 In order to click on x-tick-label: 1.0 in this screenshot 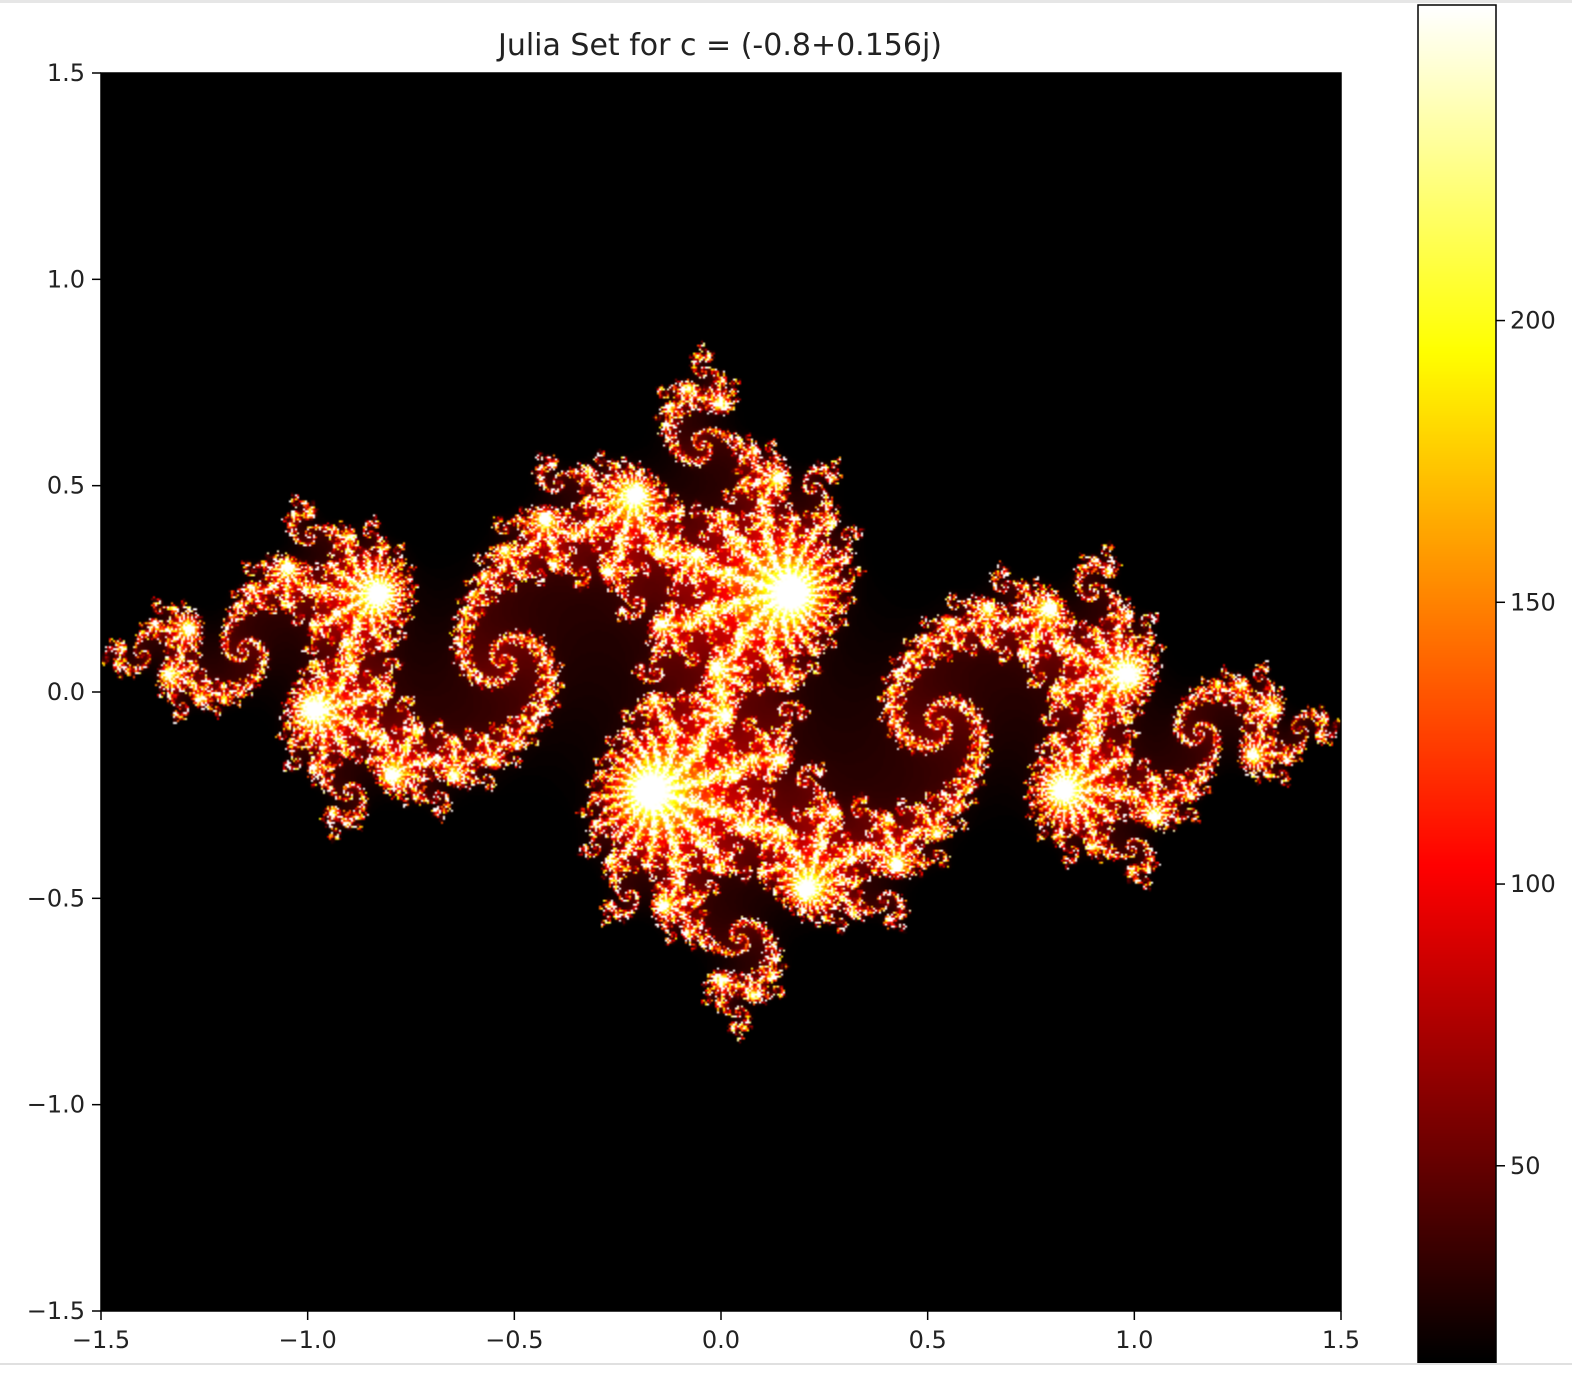, I will do `click(1134, 1340)`.